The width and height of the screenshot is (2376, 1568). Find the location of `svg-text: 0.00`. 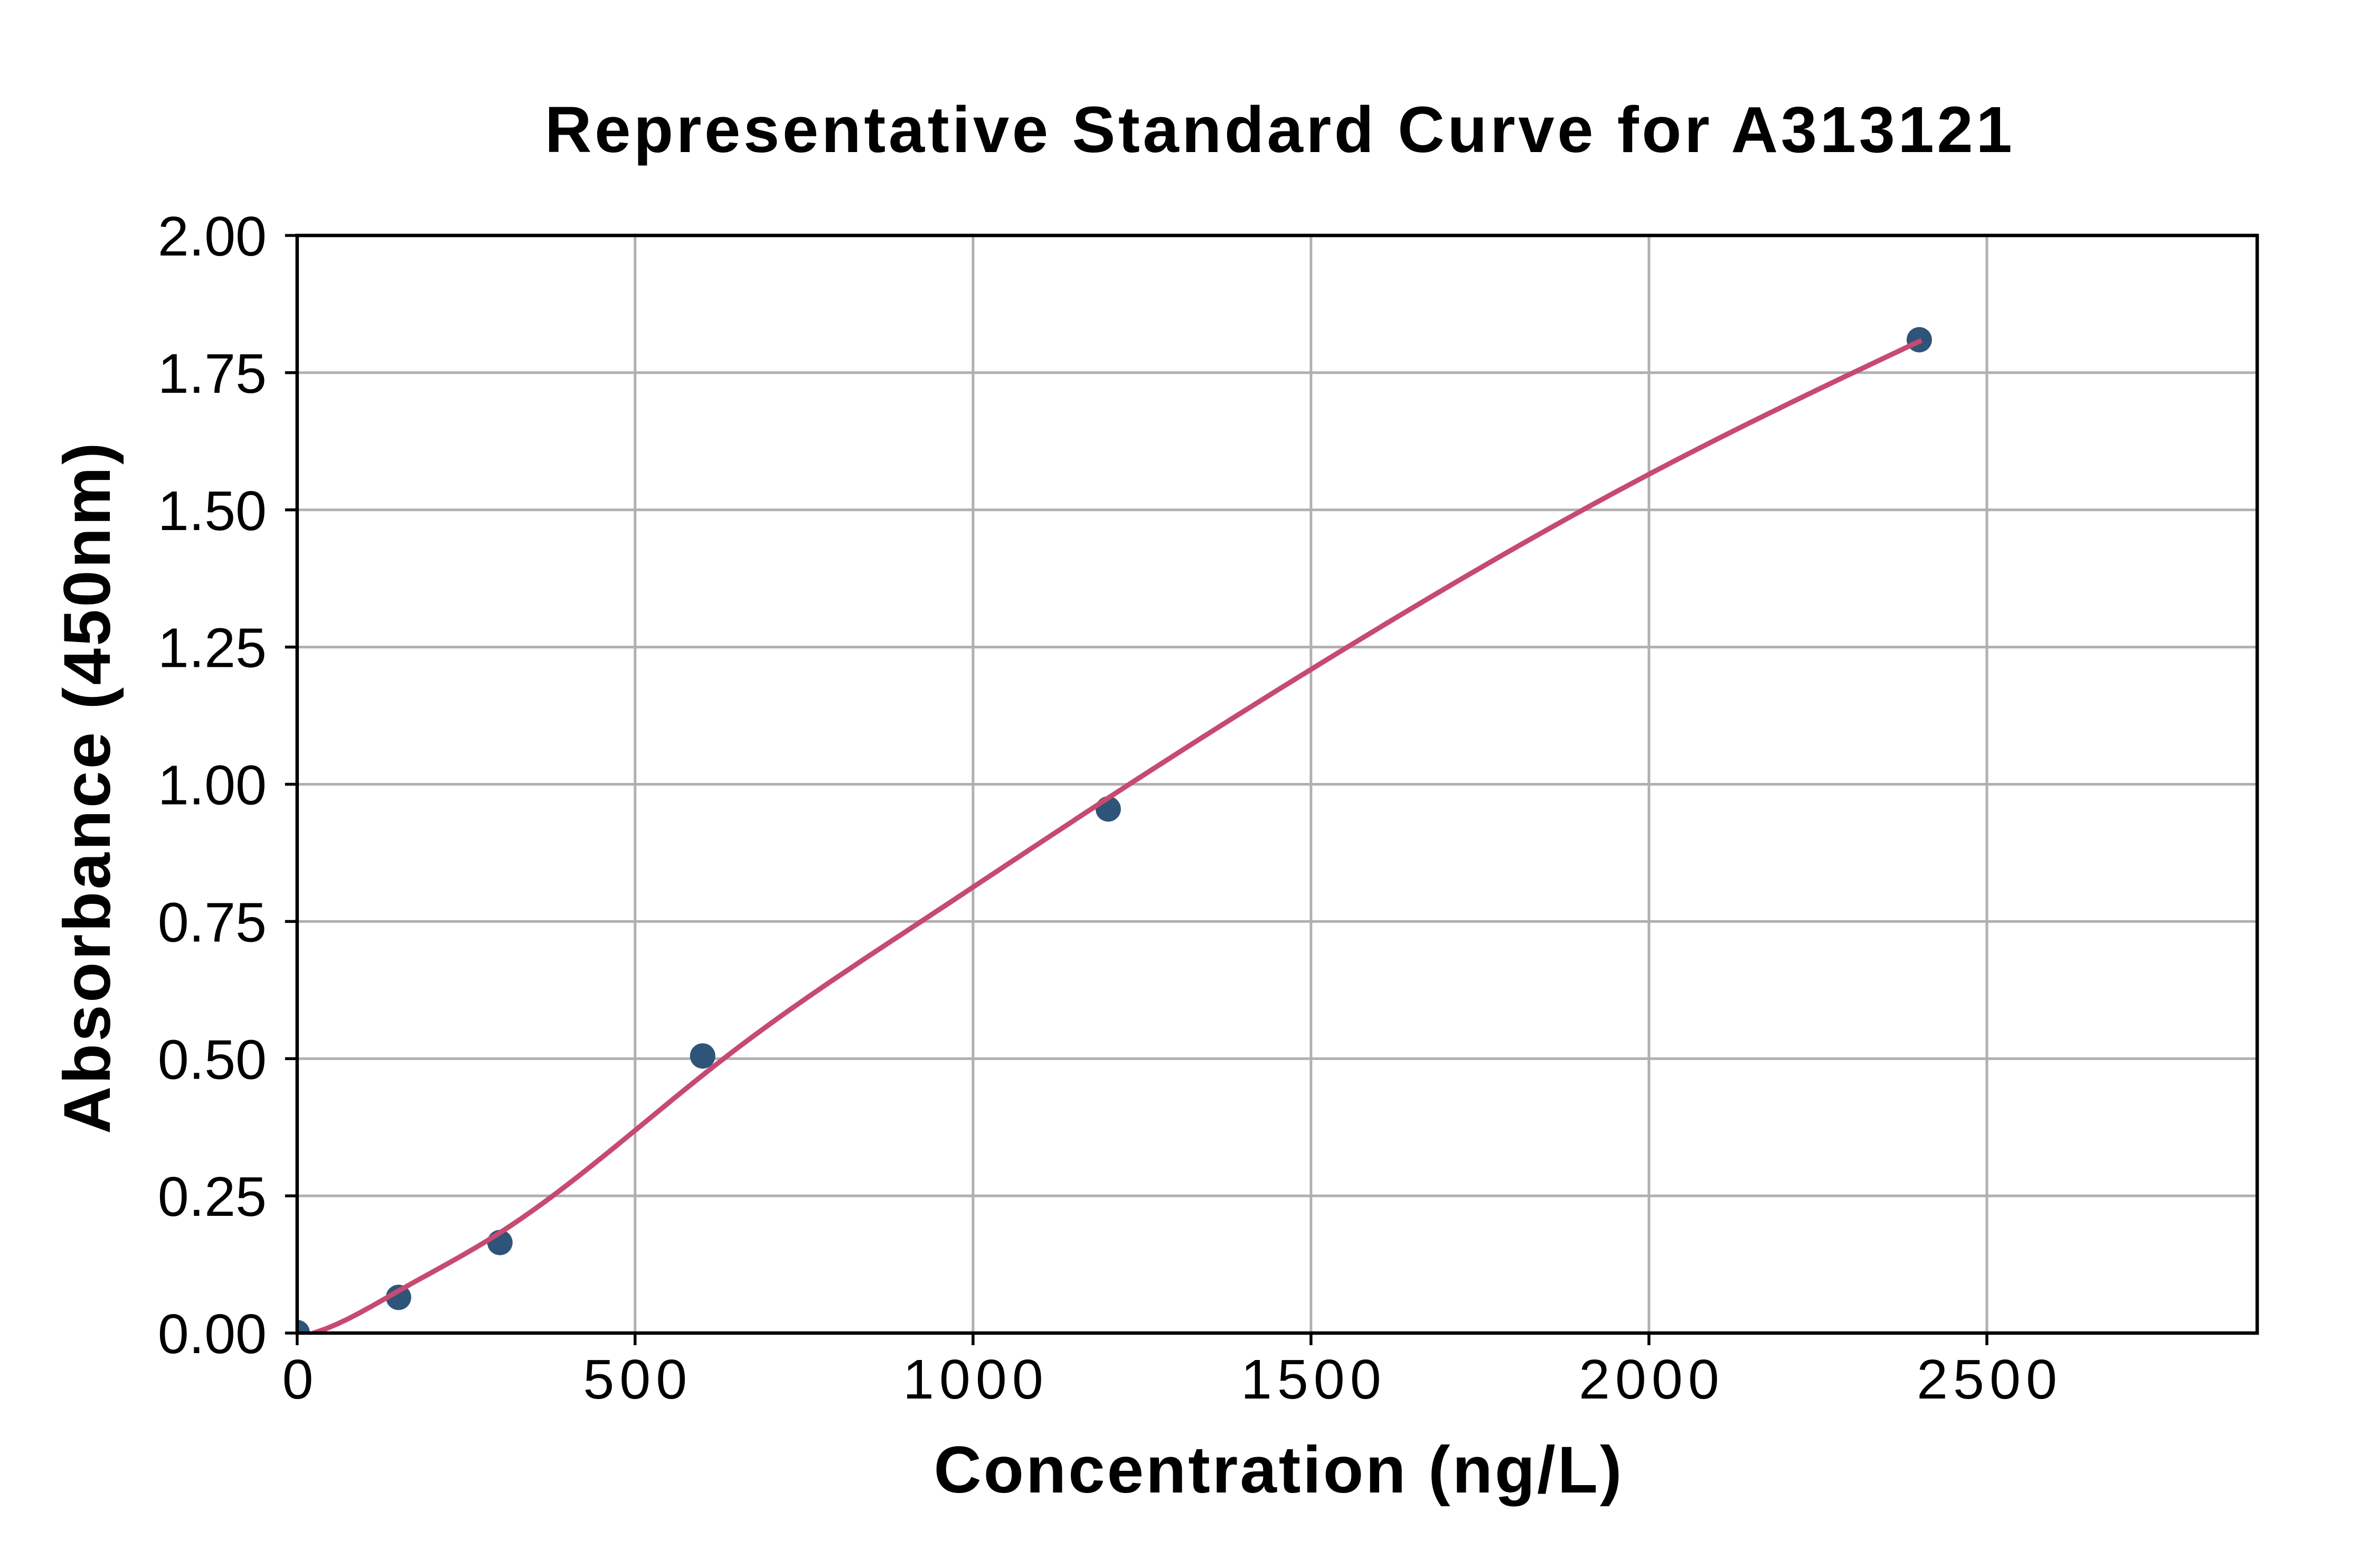

svg-text: 0.00 is located at coordinates (213, 1334).